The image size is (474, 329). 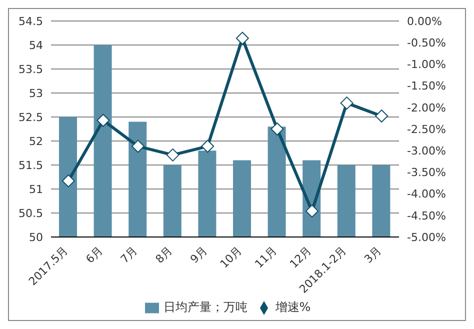 I want to click on y2-tick-label: -1.50%, so click(x=426, y=86).